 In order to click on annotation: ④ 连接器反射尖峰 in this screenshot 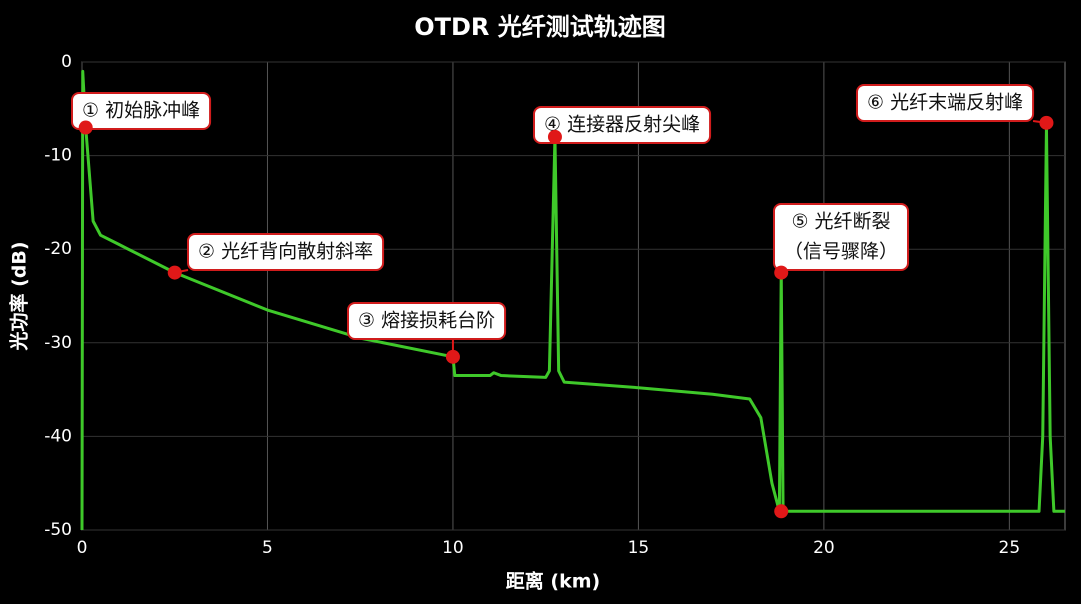, I will do `click(622, 125)`.